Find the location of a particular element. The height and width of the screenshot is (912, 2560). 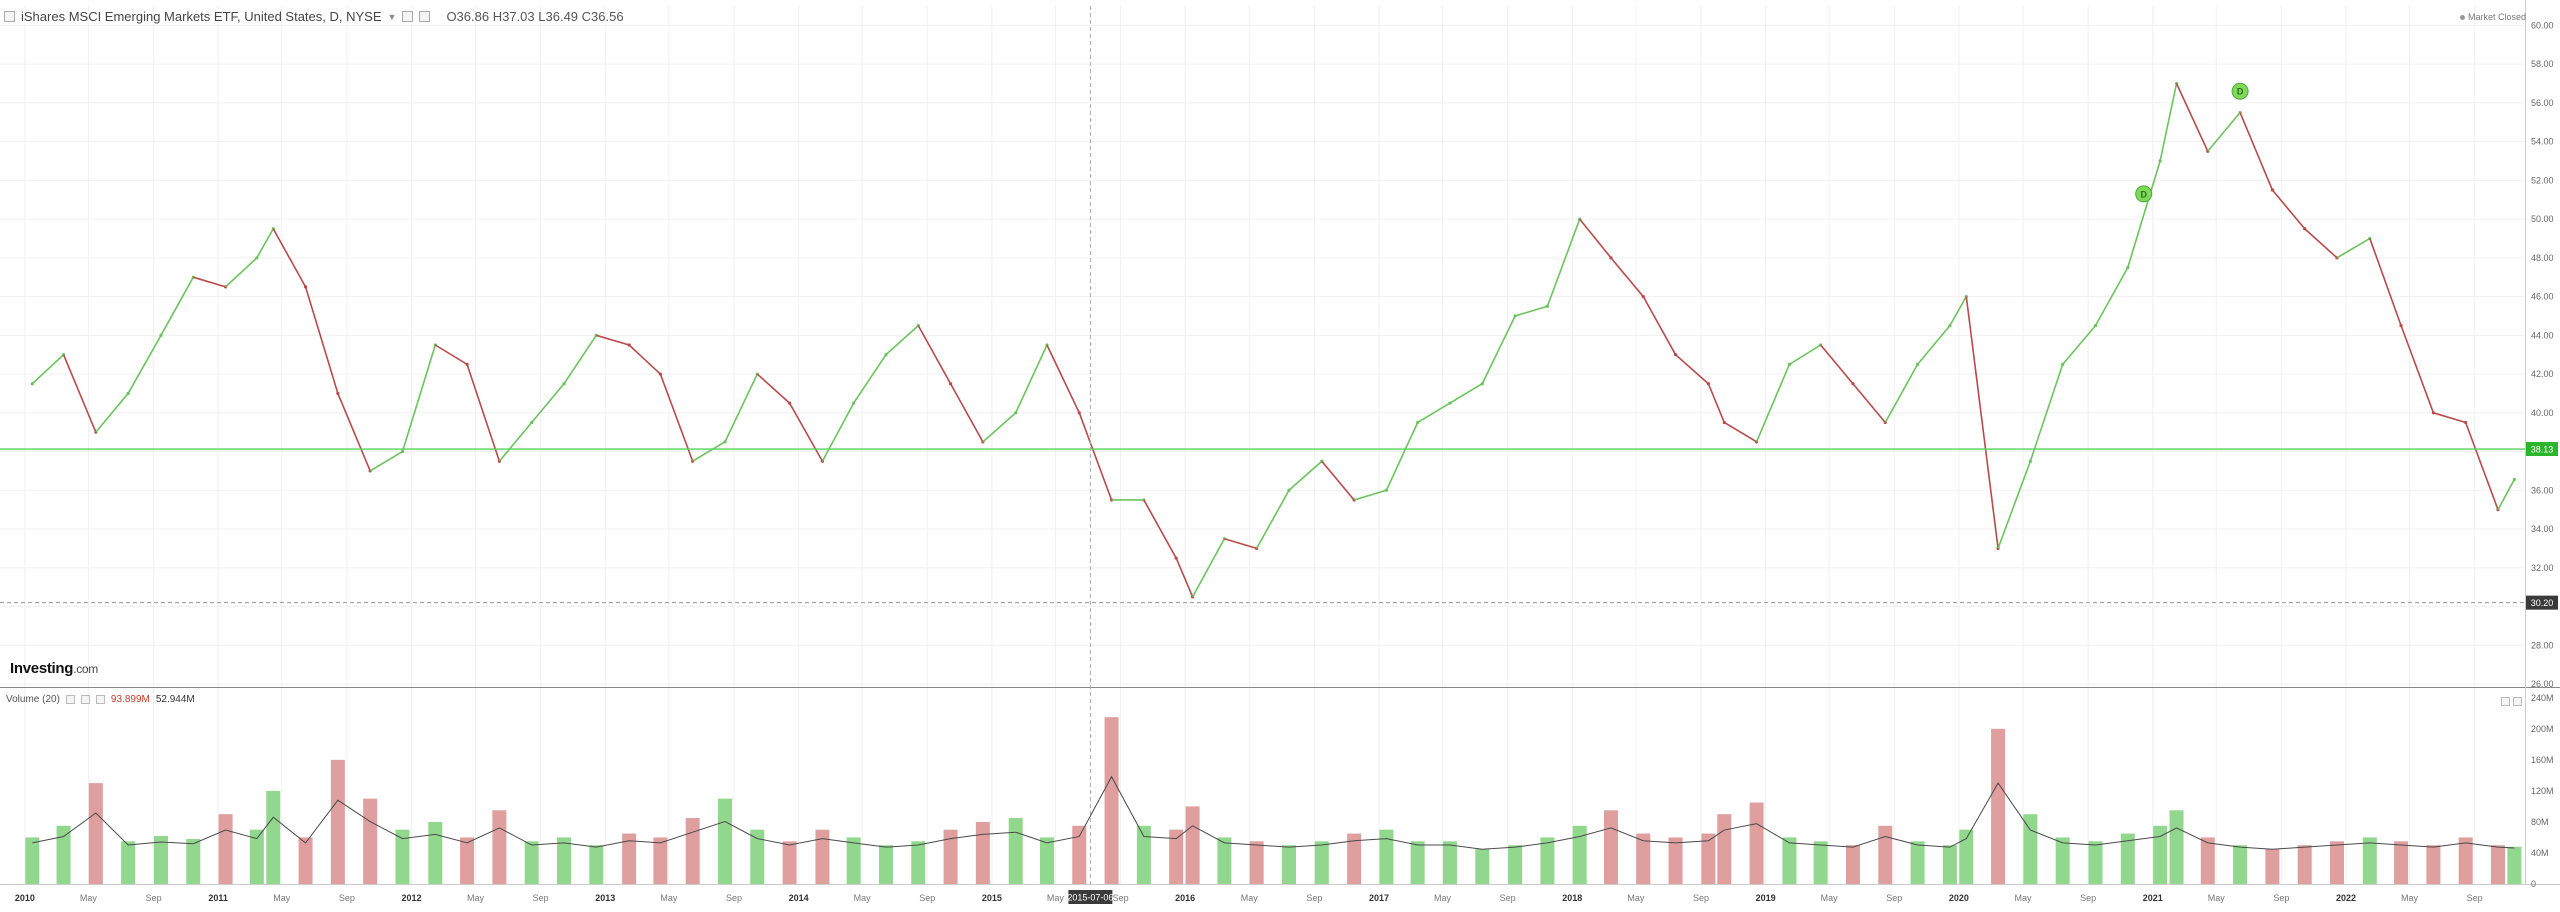

logo-suffix: .com is located at coordinates (85, 669).